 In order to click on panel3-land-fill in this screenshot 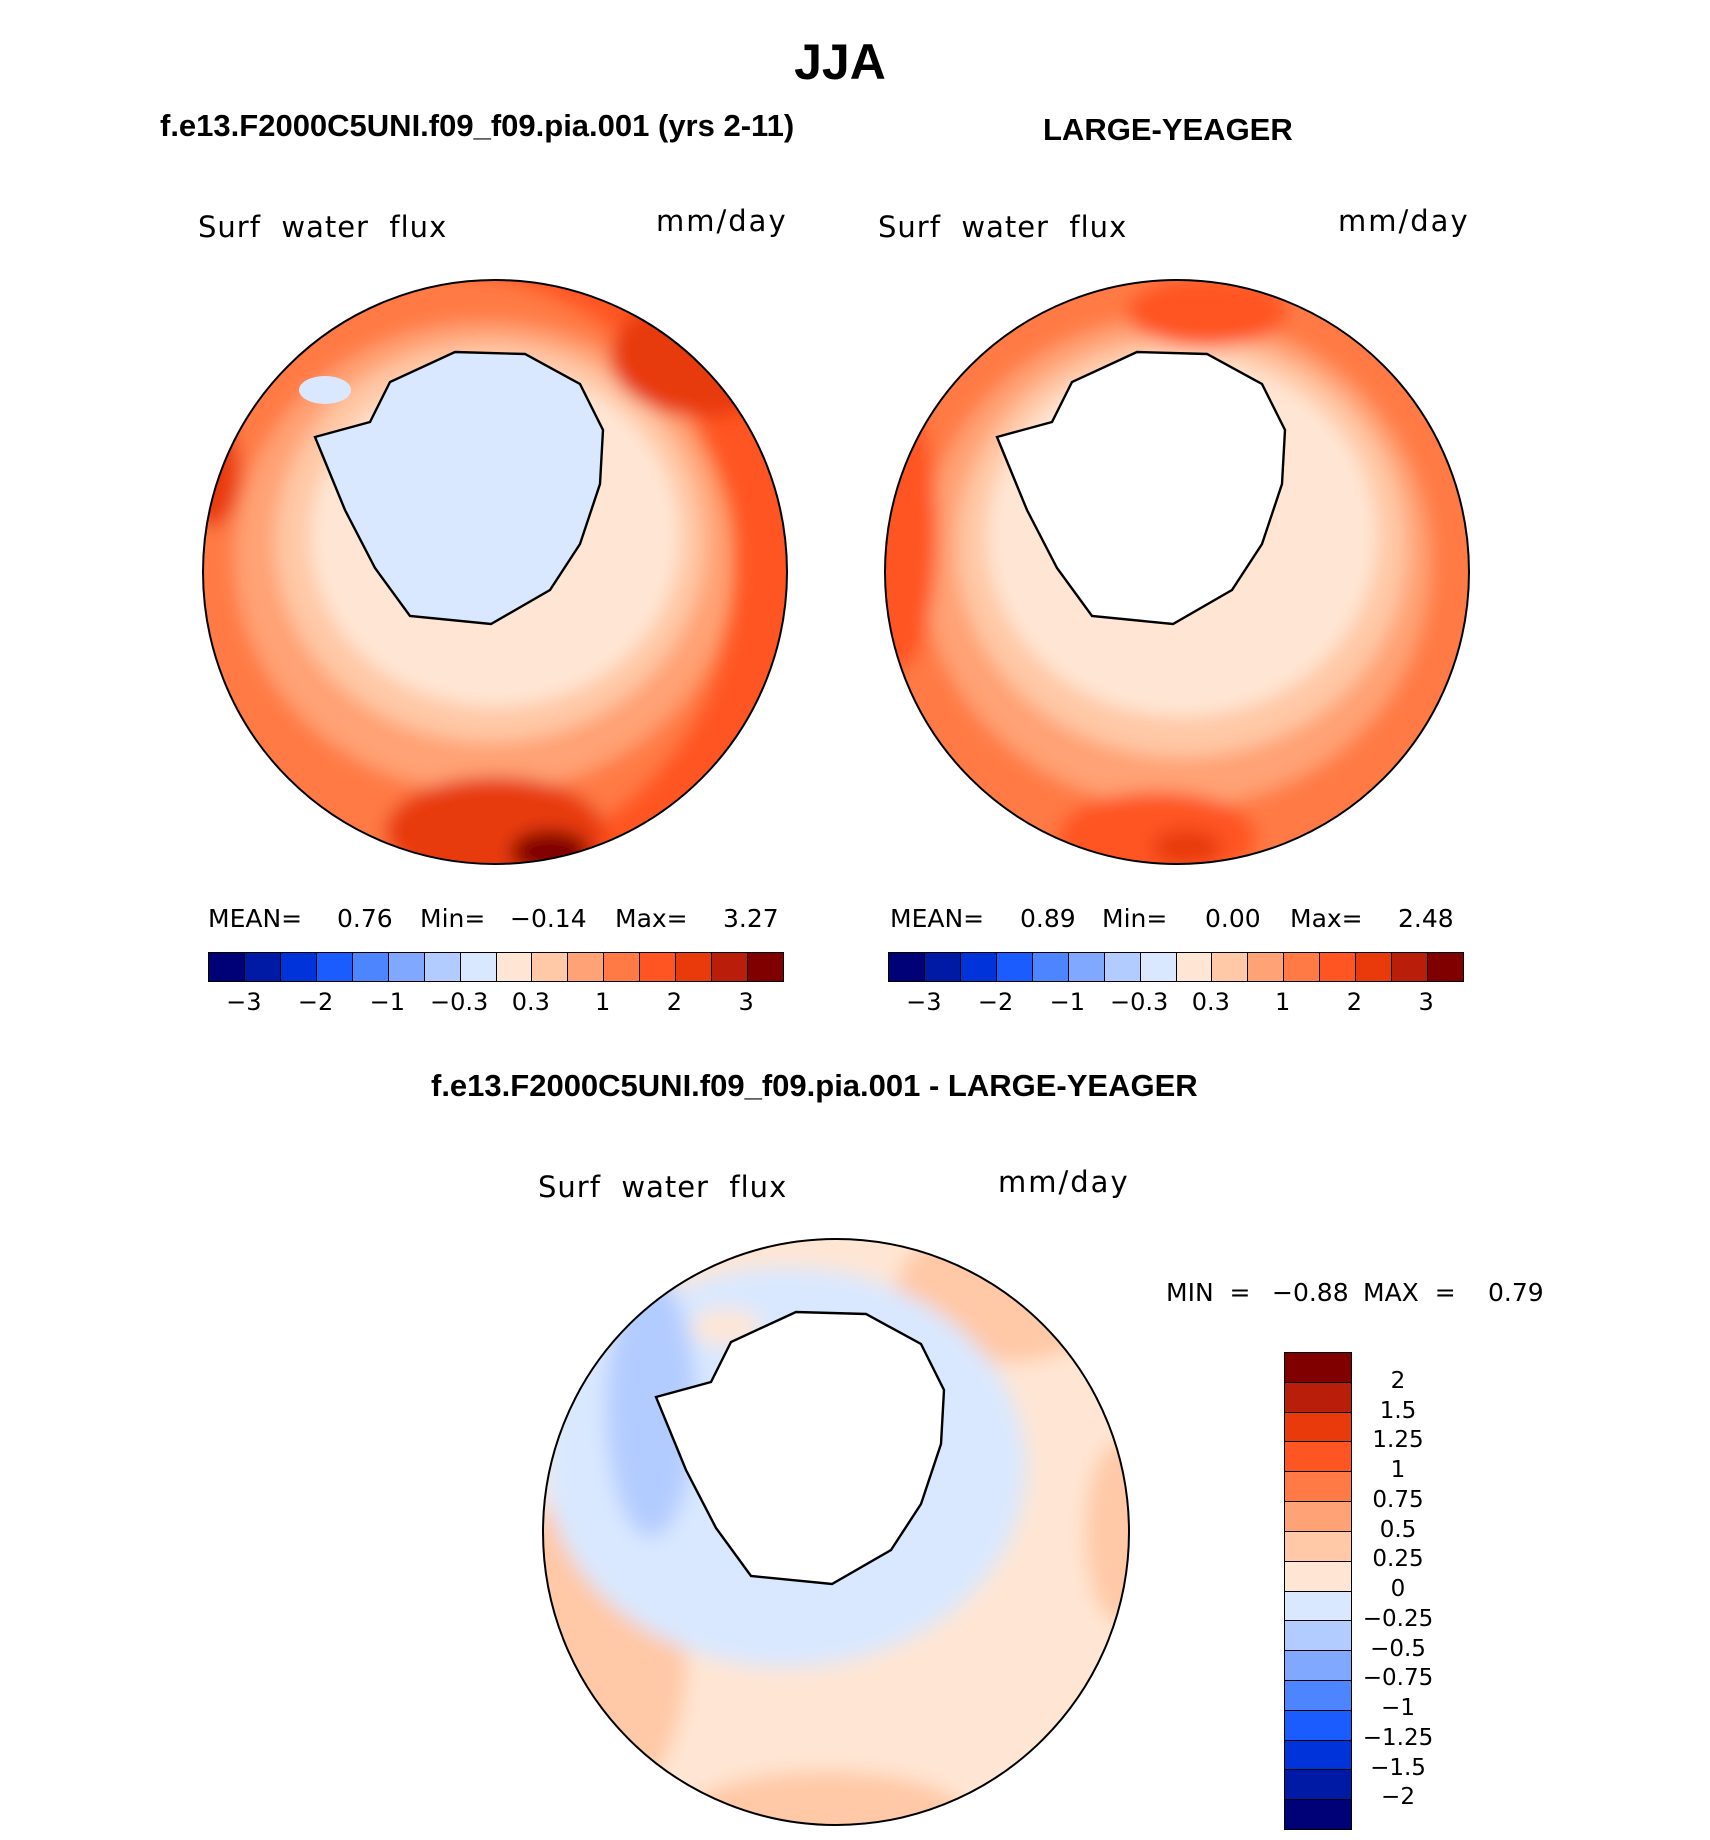, I will do `click(800, 1448)`.